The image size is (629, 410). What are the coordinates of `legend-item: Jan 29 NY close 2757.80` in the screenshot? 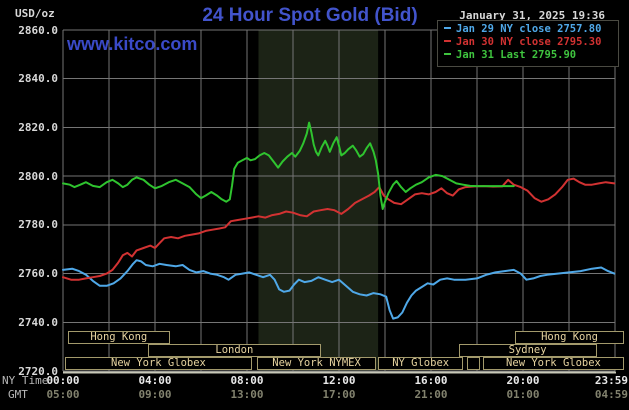 It's located at (530, 29).